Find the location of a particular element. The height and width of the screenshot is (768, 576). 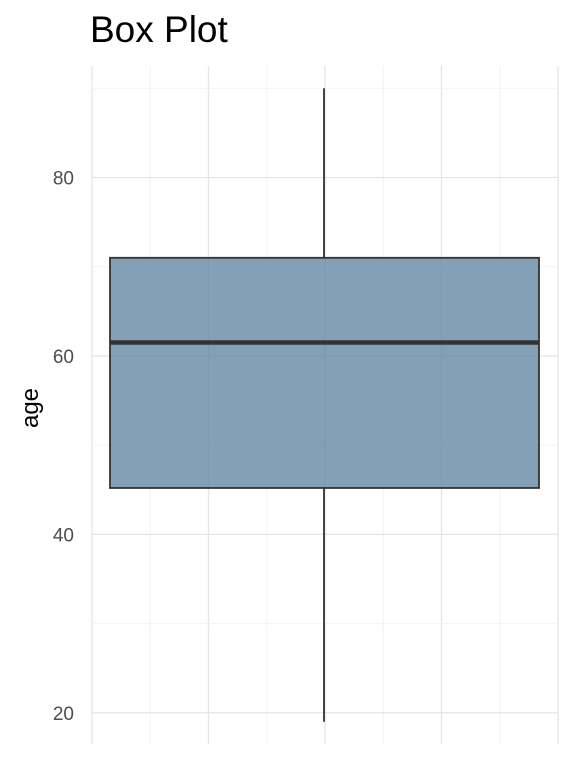

y-tick-label: 60 is located at coordinates (63, 357).